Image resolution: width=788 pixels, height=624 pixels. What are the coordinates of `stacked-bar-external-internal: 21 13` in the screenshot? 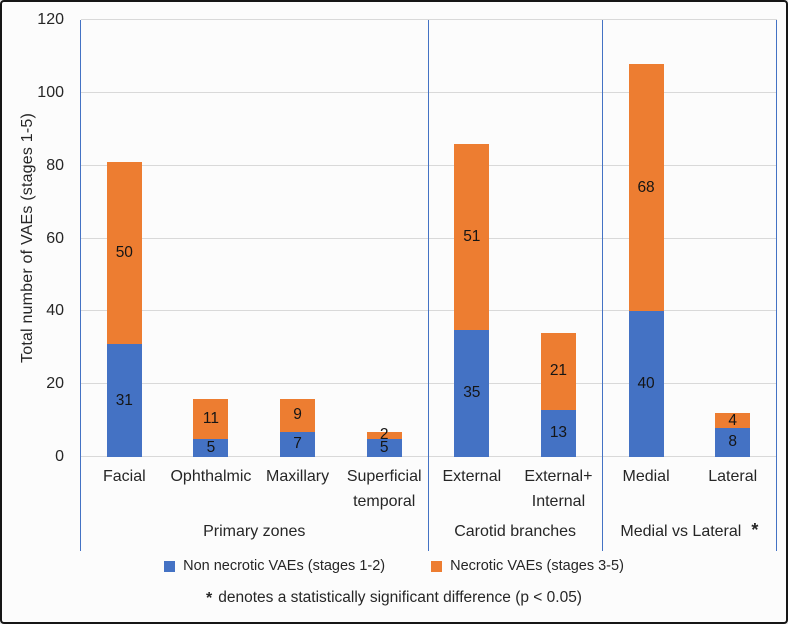 It's located at (558, 395).